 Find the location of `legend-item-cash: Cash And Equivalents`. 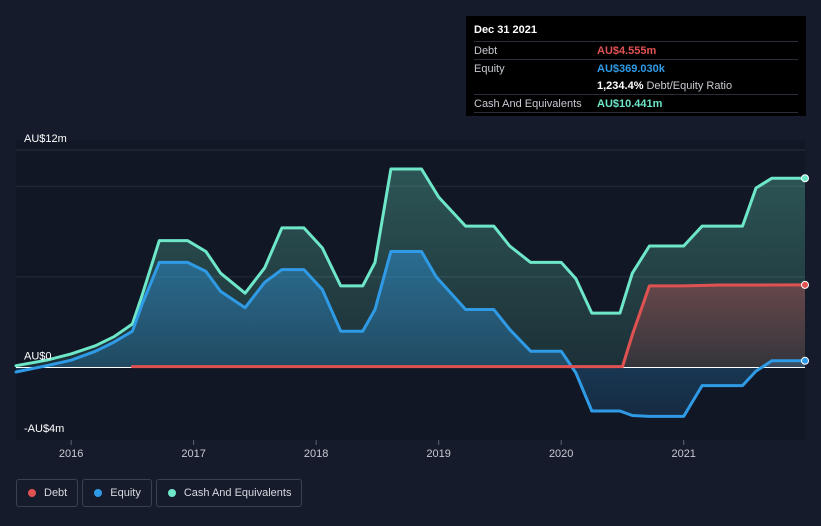

legend-item-cash: Cash And Equivalents is located at coordinates (229, 493).